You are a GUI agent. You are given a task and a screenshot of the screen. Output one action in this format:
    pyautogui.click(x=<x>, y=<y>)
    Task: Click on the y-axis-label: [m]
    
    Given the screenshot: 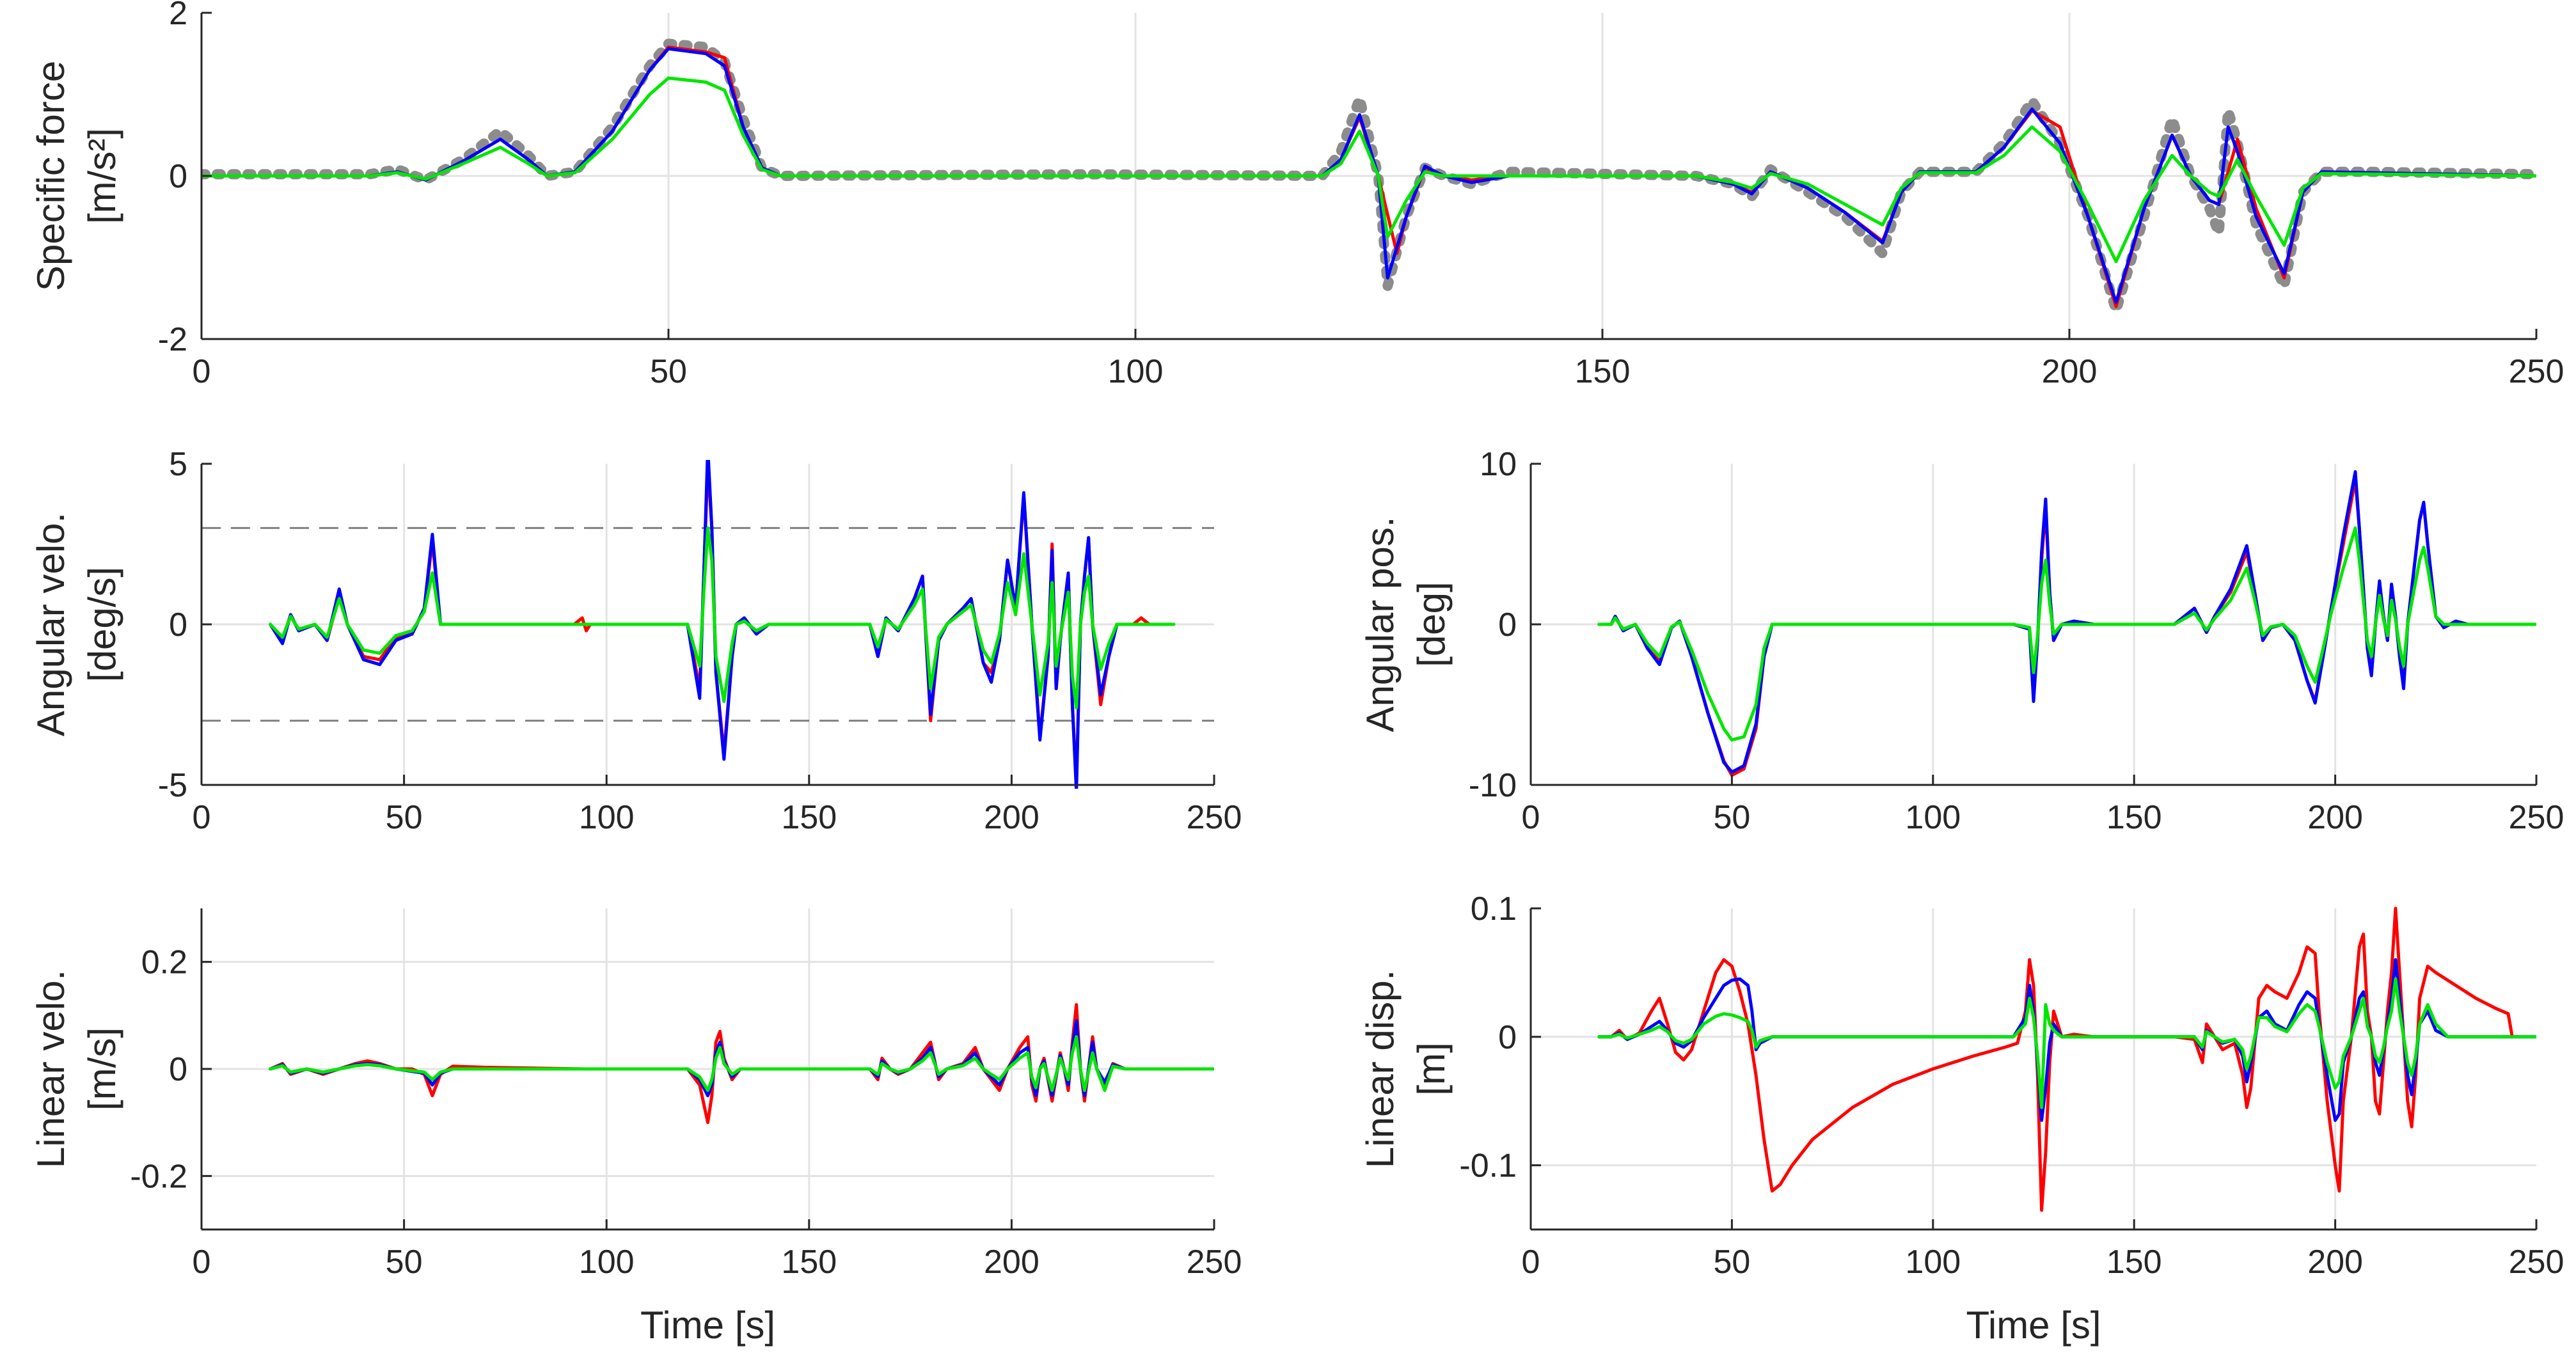 What is the action you would take?
    pyautogui.click(x=1431, y=1068)
    